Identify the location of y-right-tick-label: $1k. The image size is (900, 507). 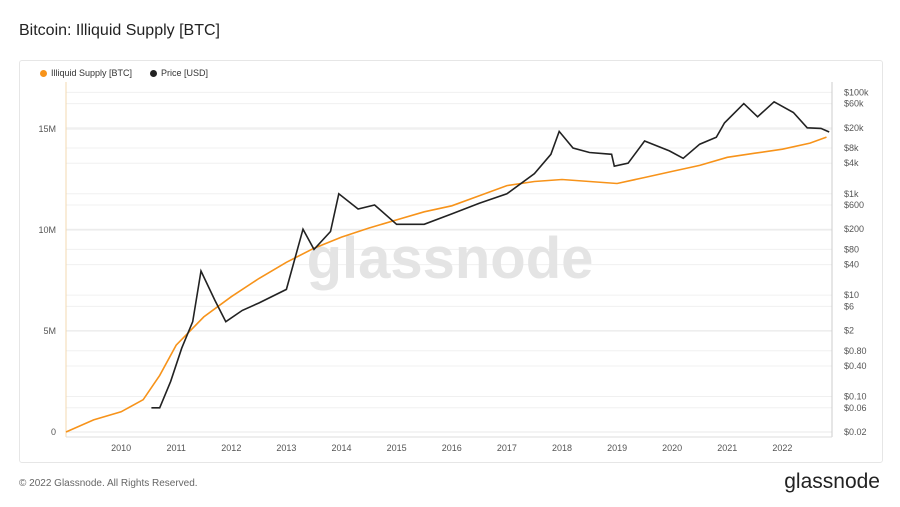
(851, 194).